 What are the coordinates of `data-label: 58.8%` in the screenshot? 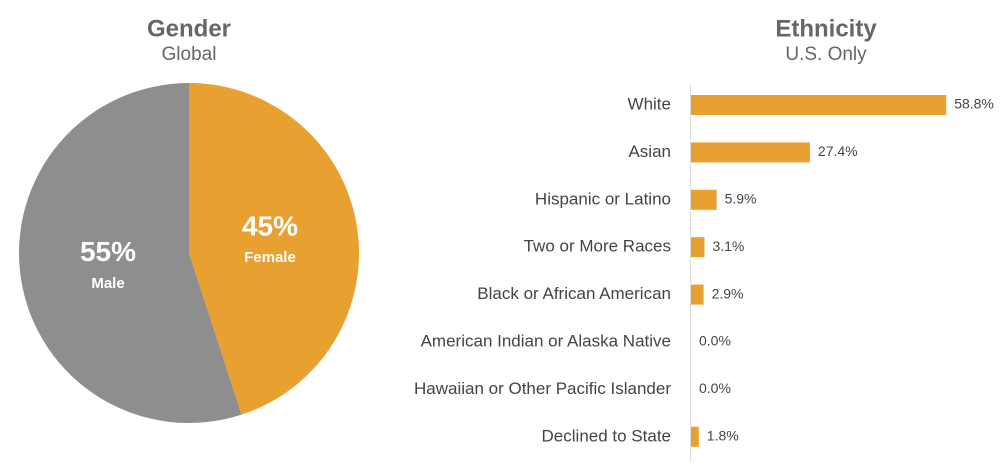 It's located at (974, 104).